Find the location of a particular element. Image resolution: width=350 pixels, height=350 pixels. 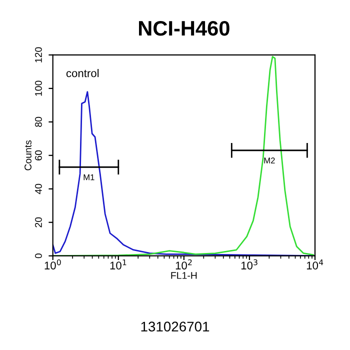

y-tick-label: 20 is located at coordinates (38, 222).